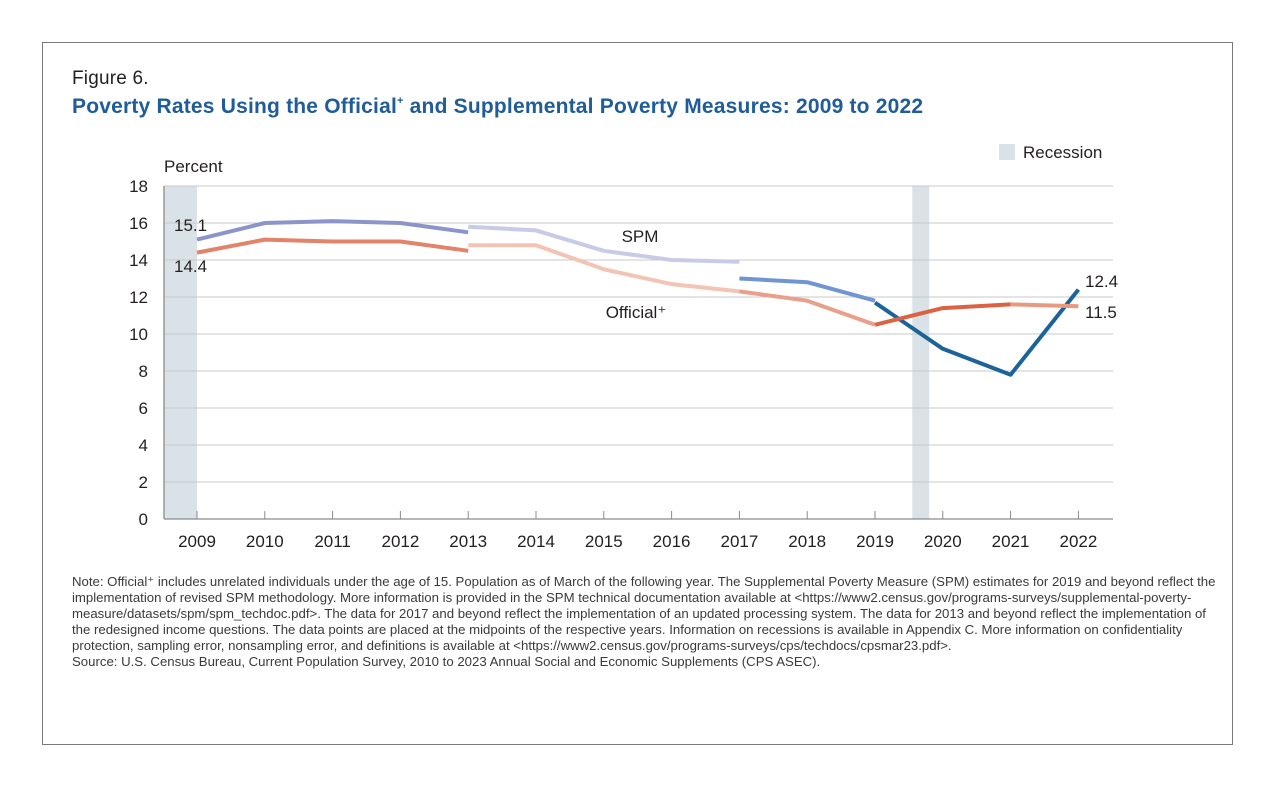  I want to click on series-lines, so click(638, 298).